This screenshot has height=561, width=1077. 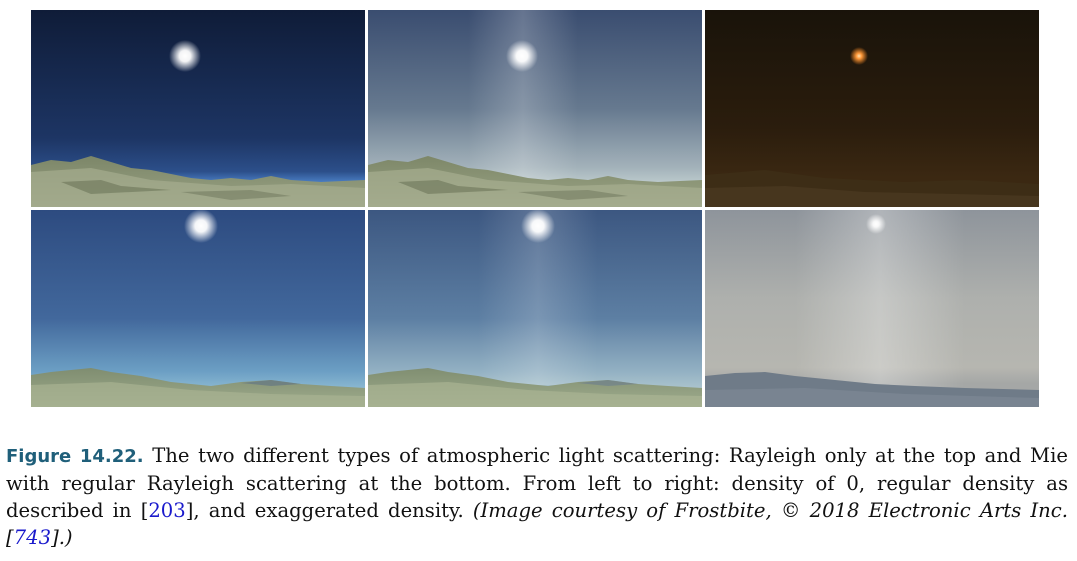 I want to click on render-dark-orange-sky, so click(x=872, y=108).